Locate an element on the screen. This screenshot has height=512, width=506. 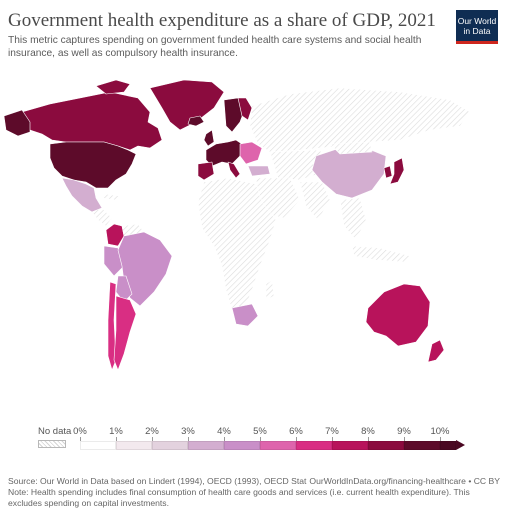
legend-arrow-icon is located at coordinates (460, 445).